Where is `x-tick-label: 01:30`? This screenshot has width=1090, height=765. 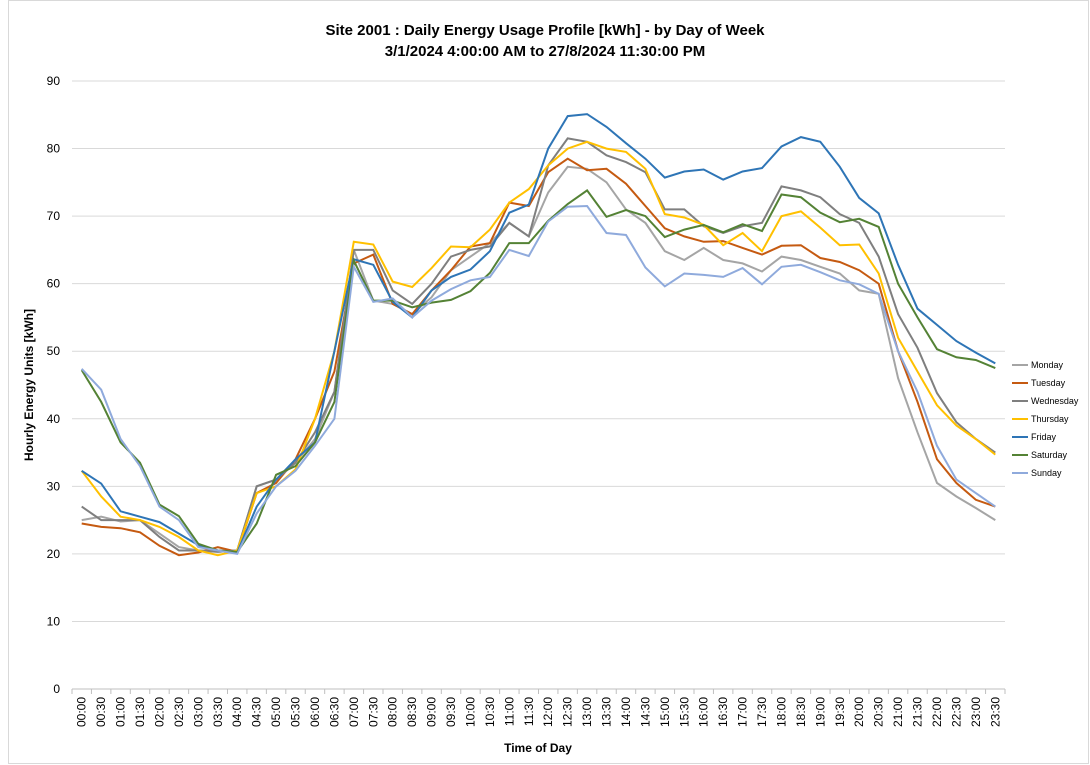
x-tick-label: 01:30 is located at coordinates (140, 712).